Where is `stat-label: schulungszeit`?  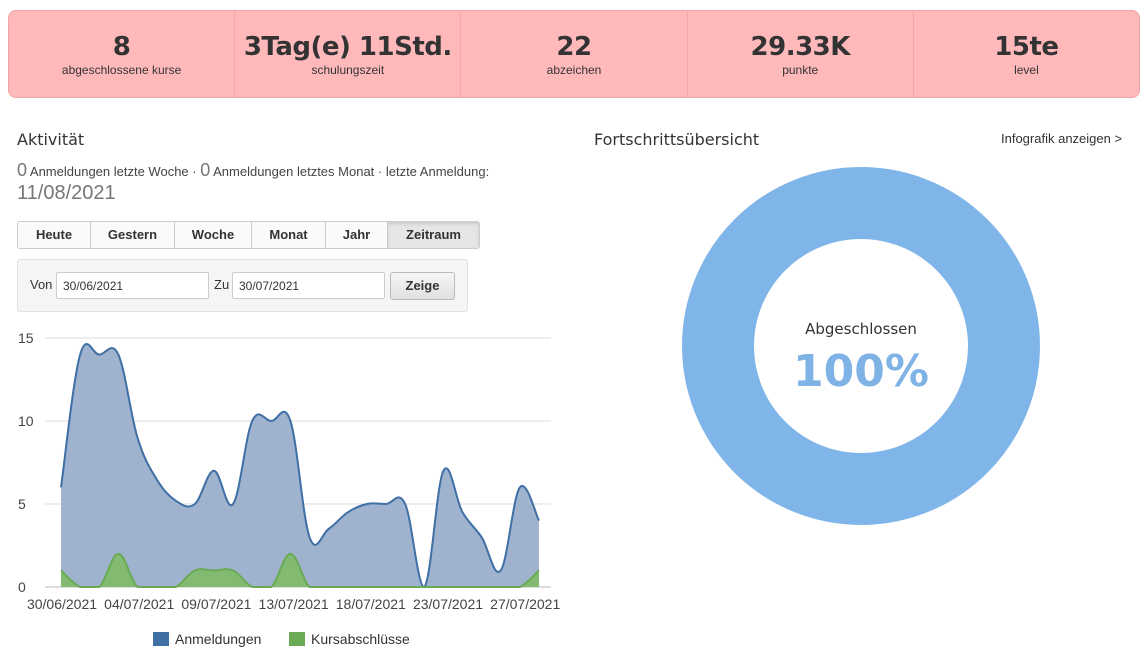 stat-label: schulungszeit is located at coordinates (348, 70).